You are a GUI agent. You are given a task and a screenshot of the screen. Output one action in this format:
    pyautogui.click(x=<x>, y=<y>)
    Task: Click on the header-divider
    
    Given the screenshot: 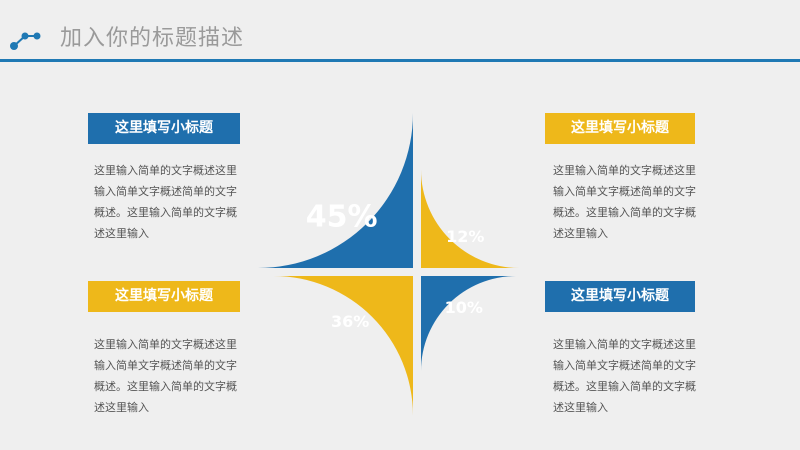 What is the action you would take?
    pyautogui.click(x=400, y=60)
    